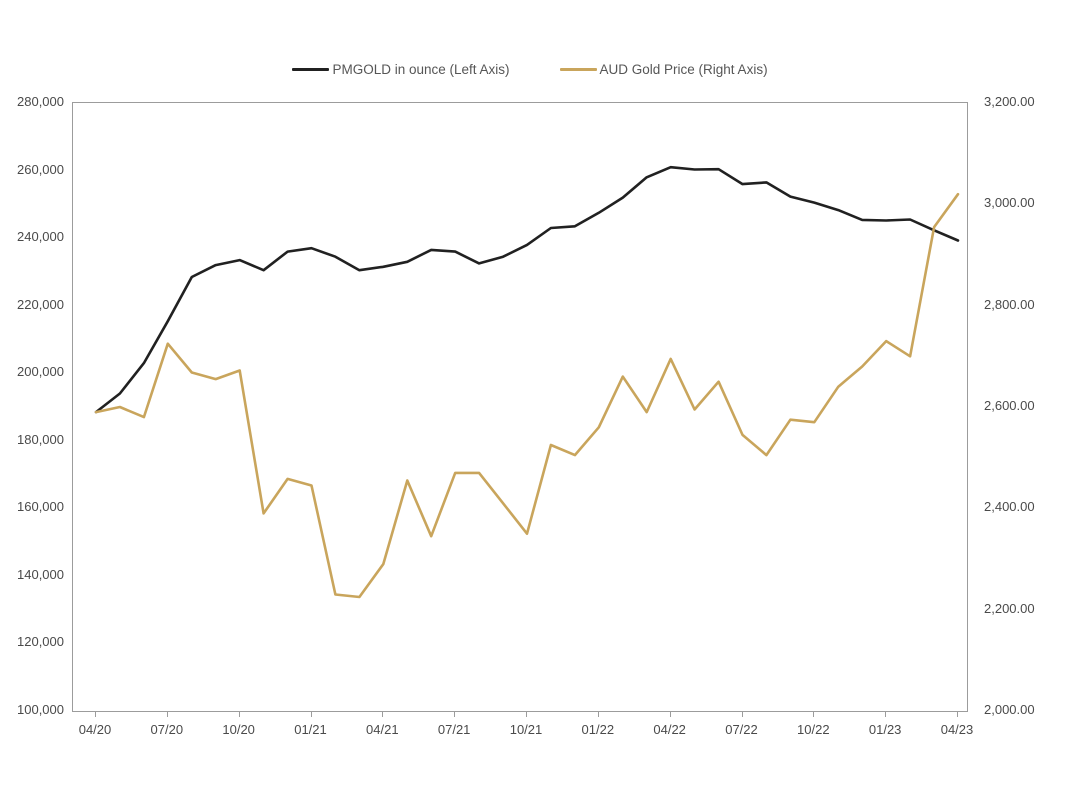  I want to click on left-axis-tick-label: 160,000, so click(40, 507).